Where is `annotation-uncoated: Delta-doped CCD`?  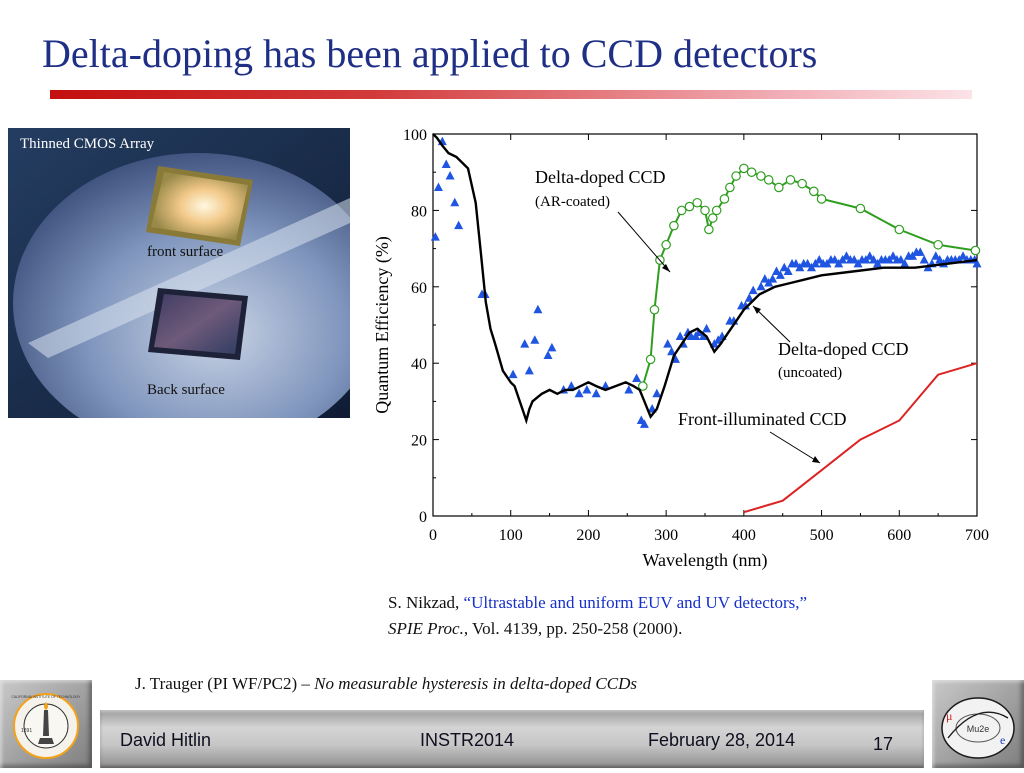 annotation-uncoated: Delta-doped CCD is located at coordinates (843, 349).